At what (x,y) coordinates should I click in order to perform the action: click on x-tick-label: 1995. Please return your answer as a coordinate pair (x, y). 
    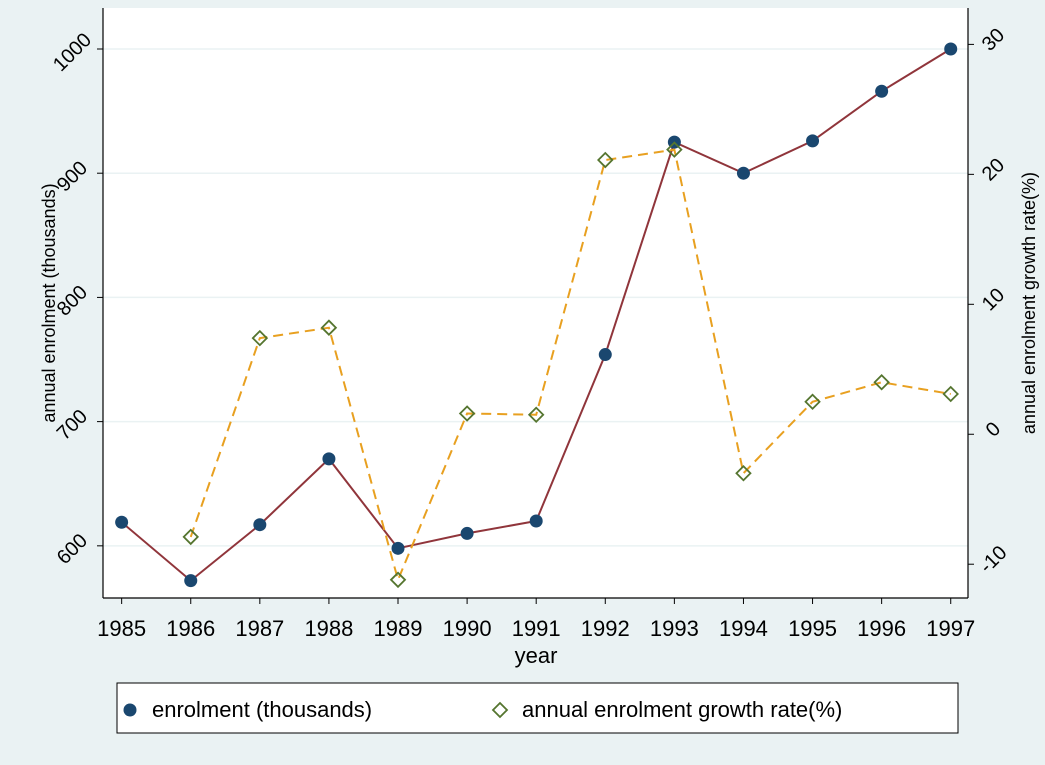
    Looking at the image, I should click on (812, 628).